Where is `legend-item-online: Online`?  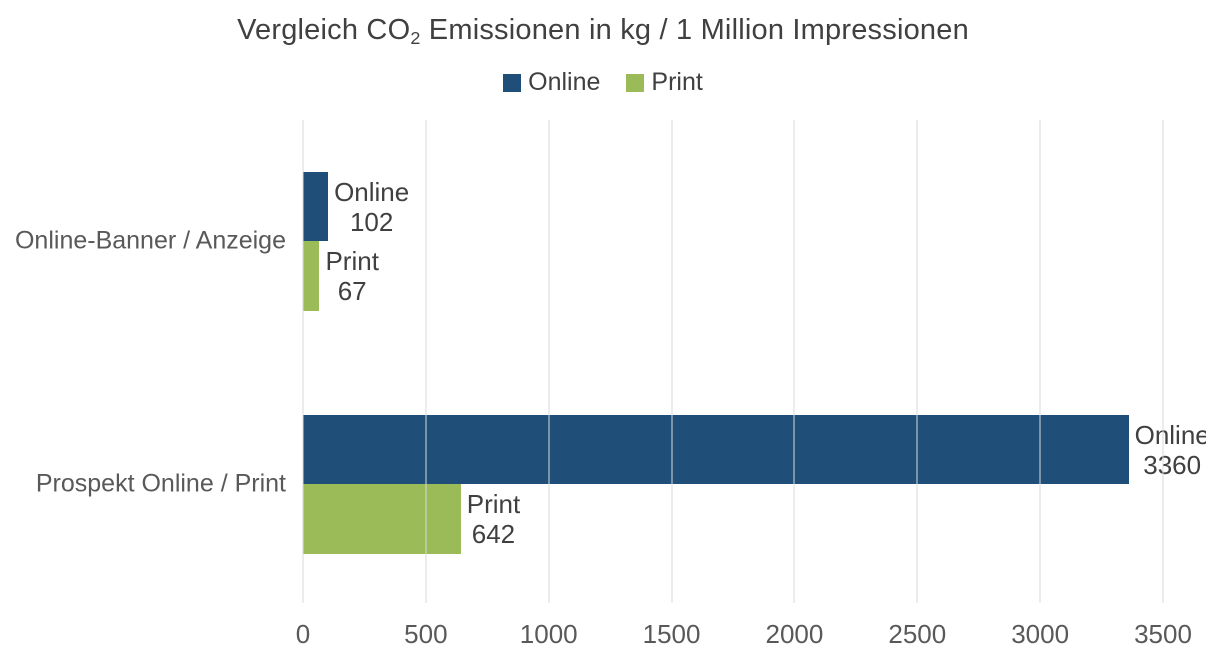 legend-item-online: Online is located at coordinates (551, 82).